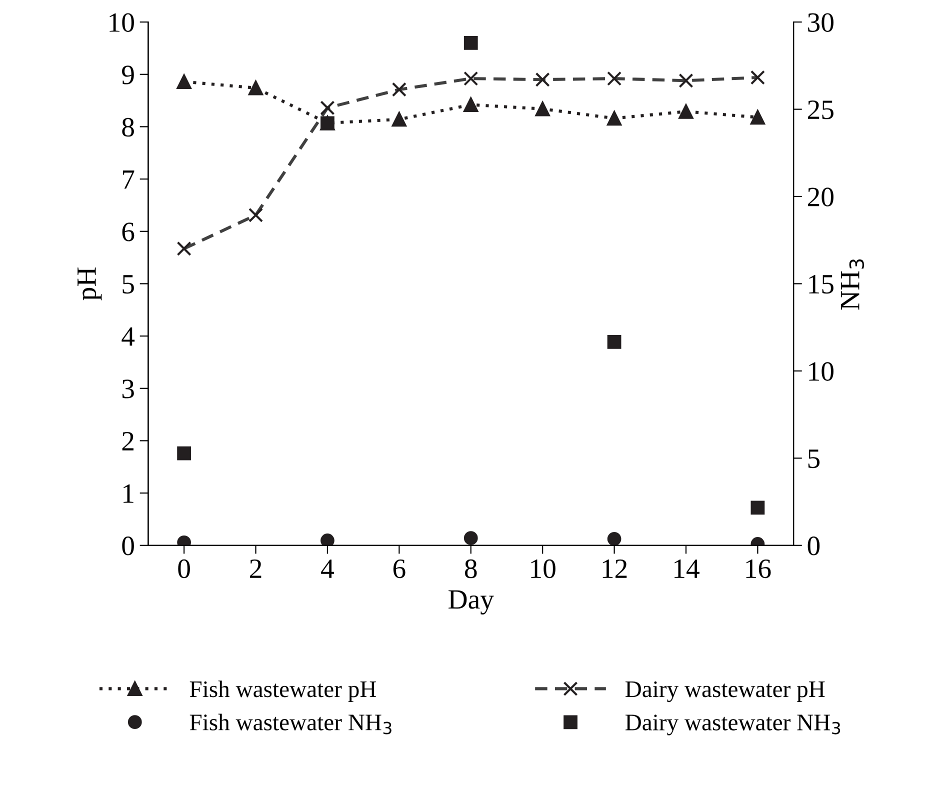 The image size is (938, 787). Describe the element at coordinates (852, 284) in the screenshot. I see `y2-axis-title: NH$_{3}$` at that location.